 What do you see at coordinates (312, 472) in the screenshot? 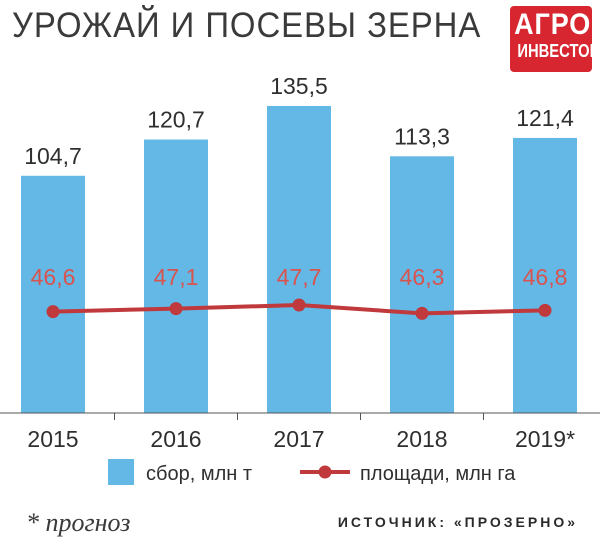
I see `legend: сбор, млн т площади, млн га` at bounding box center [312, 472].